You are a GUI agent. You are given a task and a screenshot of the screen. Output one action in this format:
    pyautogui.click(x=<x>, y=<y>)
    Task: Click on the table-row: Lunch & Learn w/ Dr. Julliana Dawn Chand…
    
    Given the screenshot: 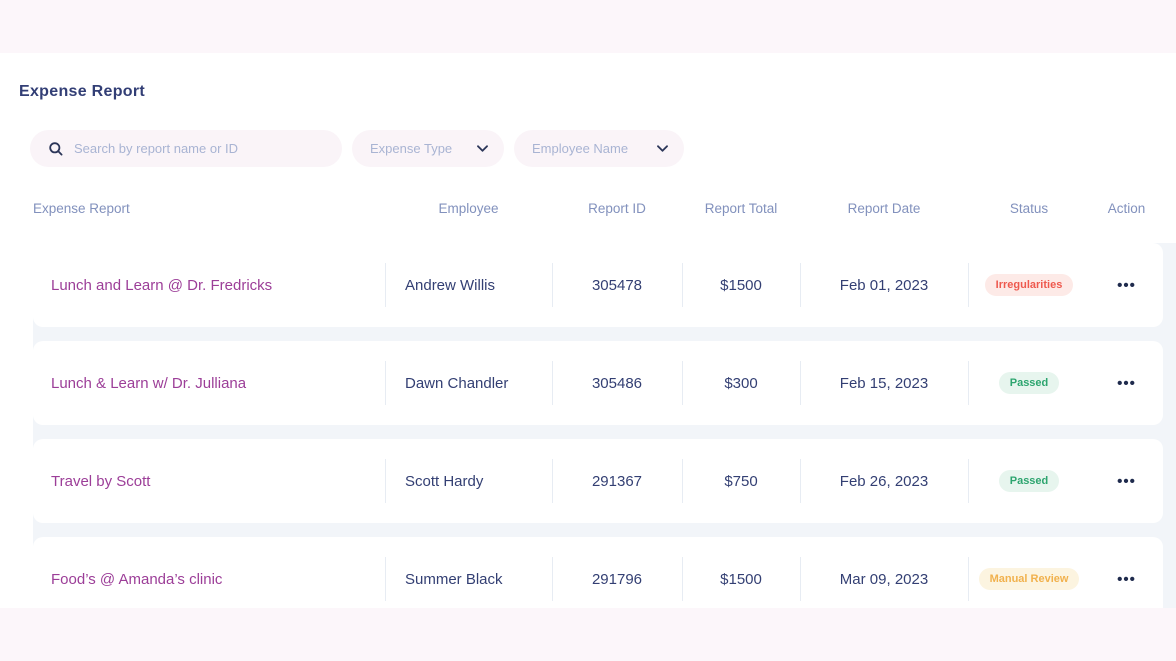 What is the action you would take?
    pyautogui.click(x=598, y=383)
    